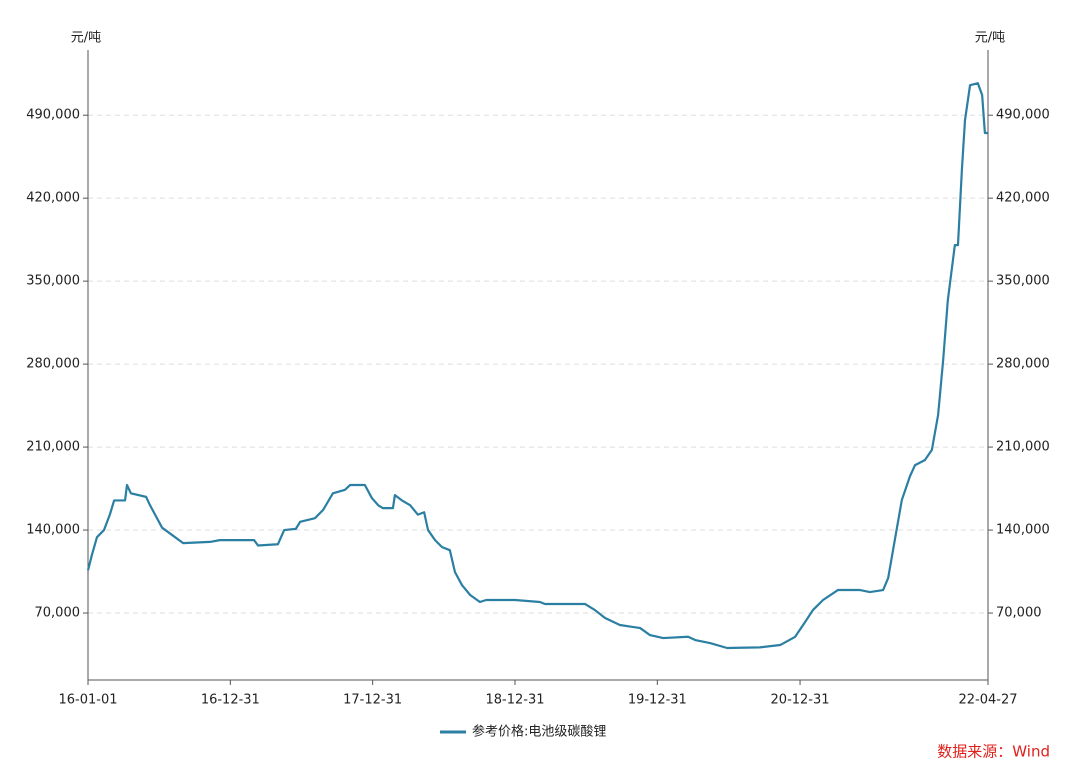 The image size is (1080, 770). I want to click on x-tick-label: 22-04-27, so click(987, 700).